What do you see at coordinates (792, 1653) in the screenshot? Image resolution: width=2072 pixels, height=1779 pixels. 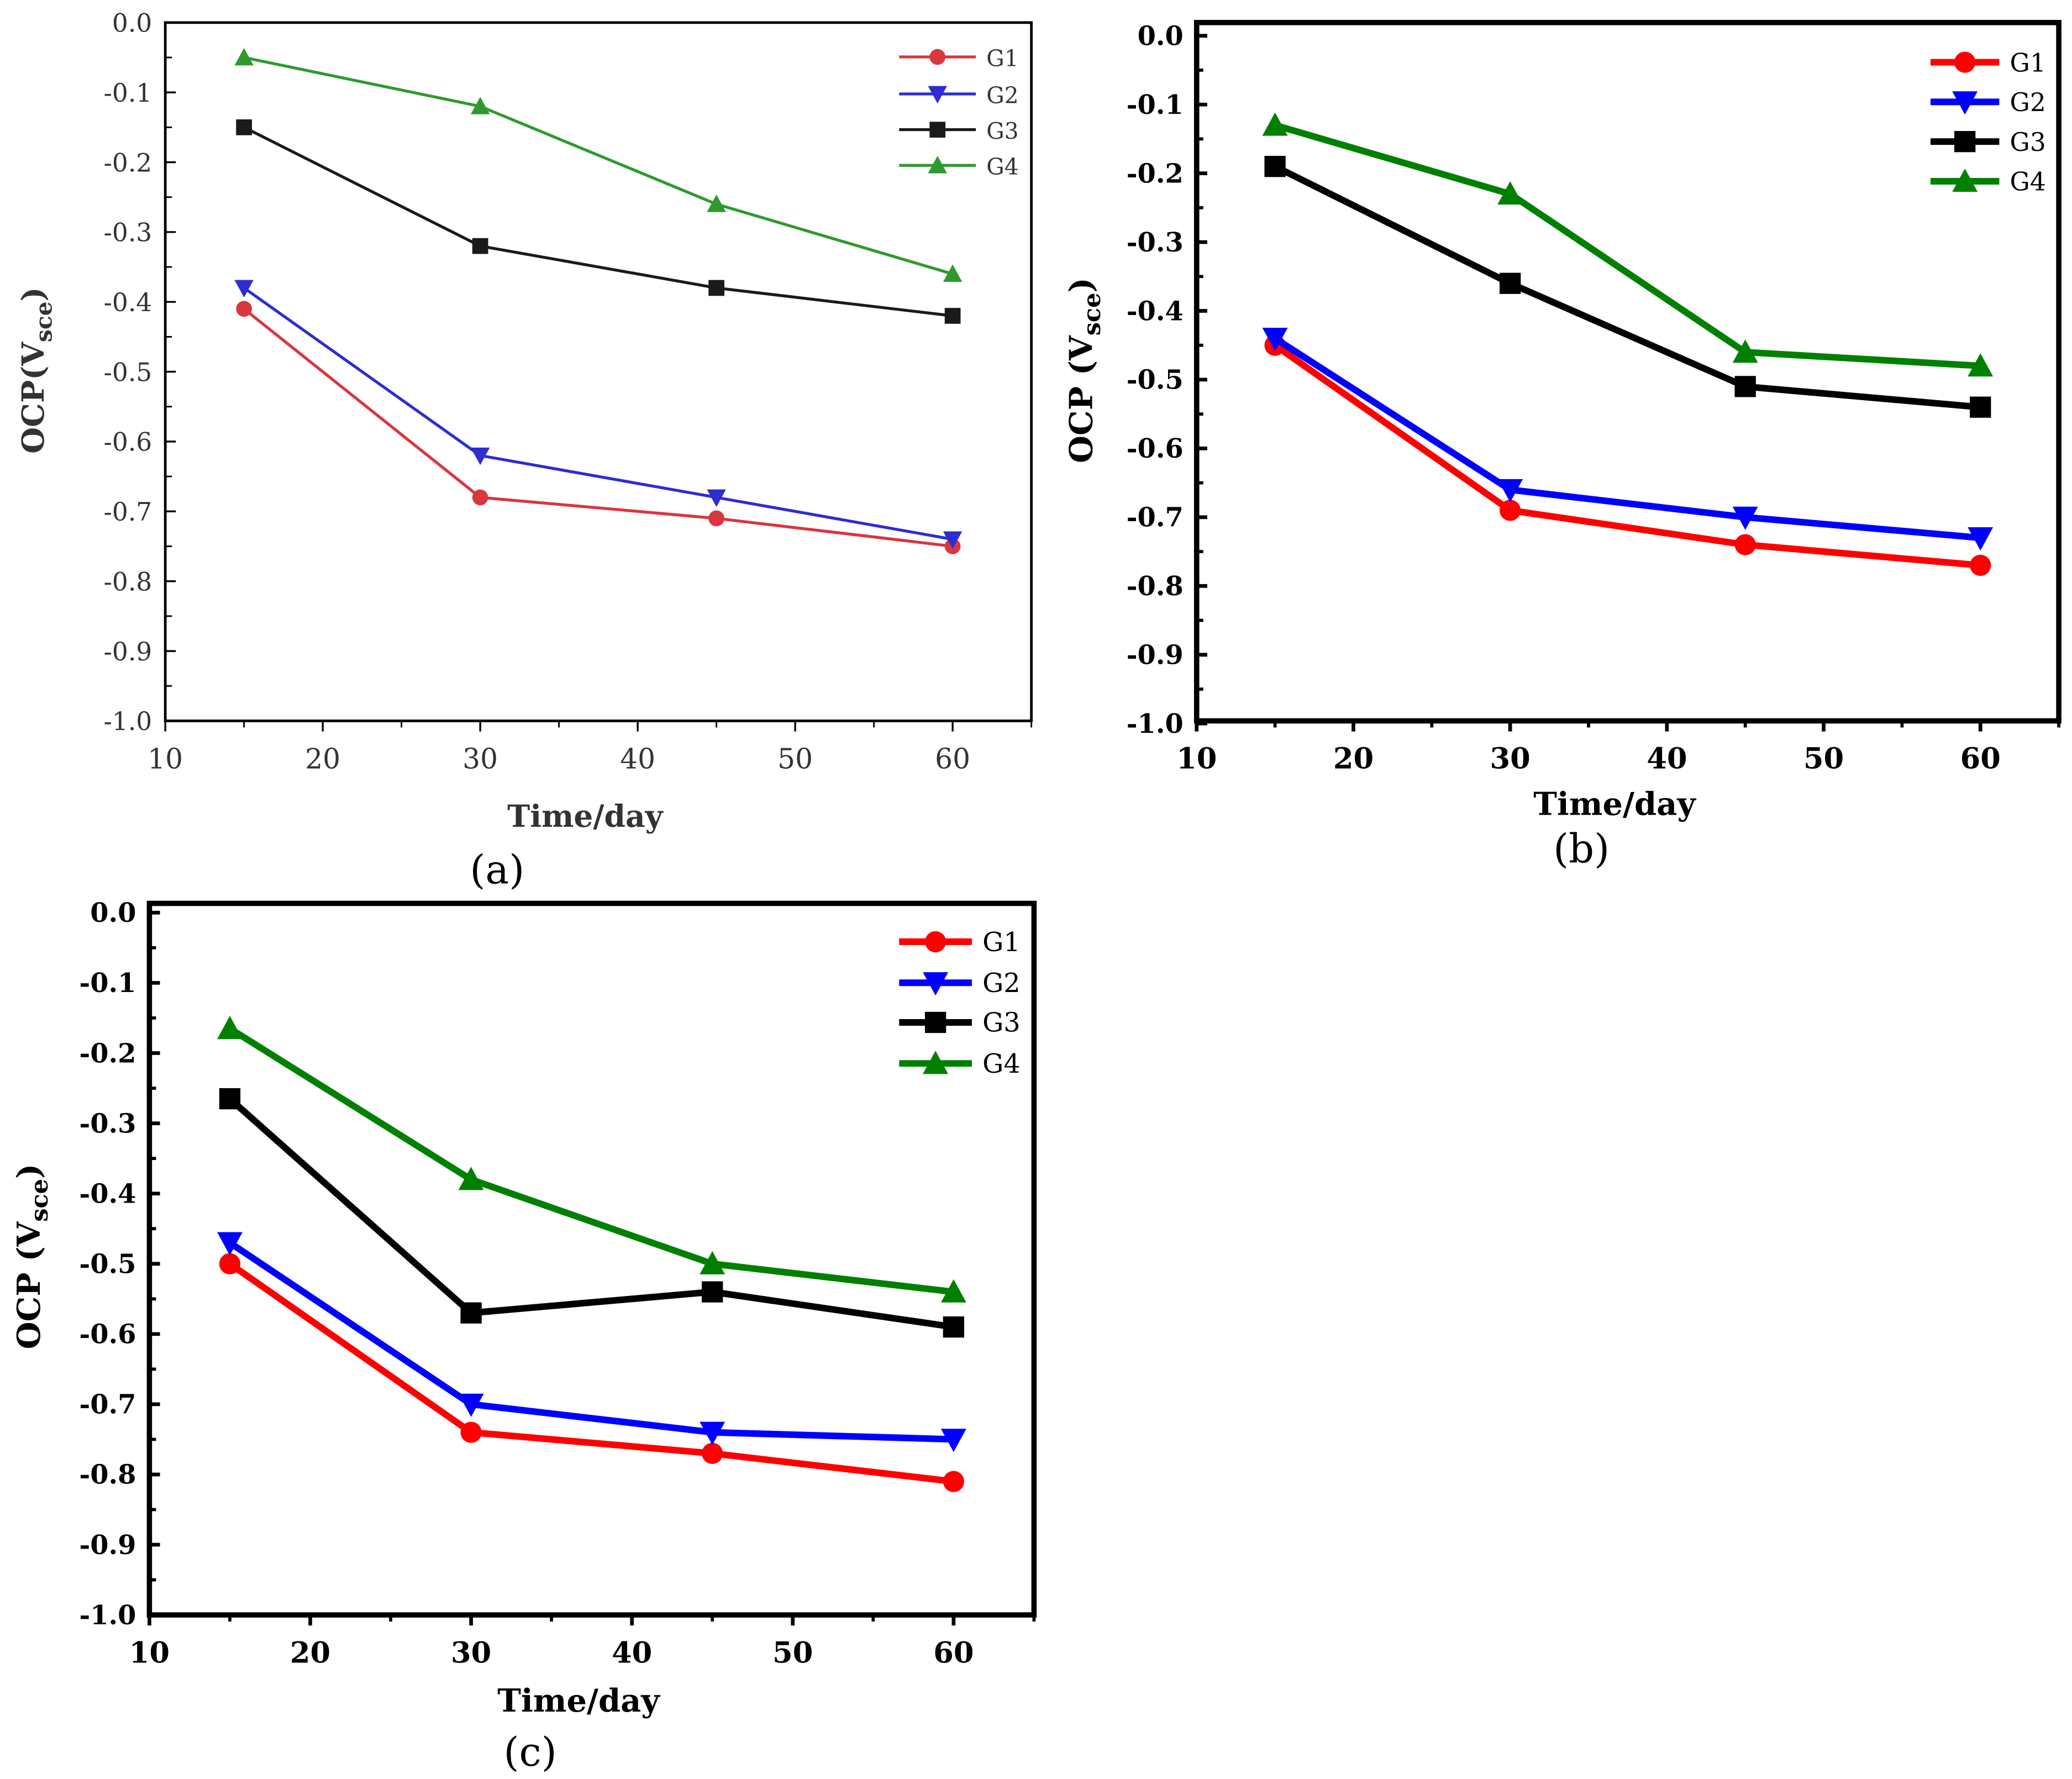 I see `x-tick-label: 50` at bounding box center [792, 1653].